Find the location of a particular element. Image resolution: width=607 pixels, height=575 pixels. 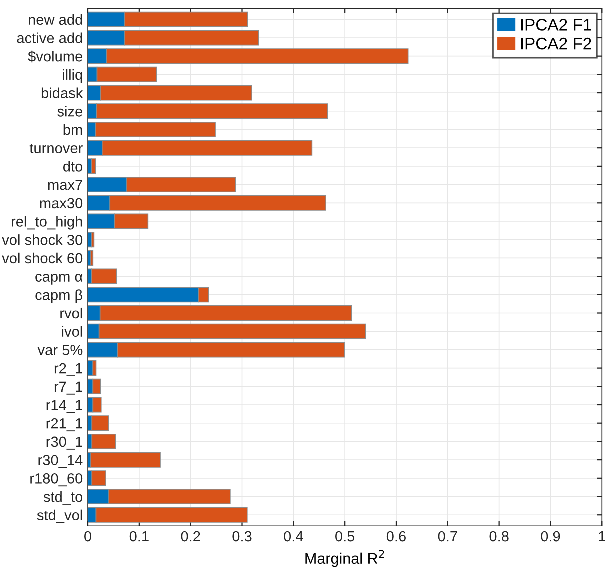

y-tick-label: illiq is located at coordinates (72, 76).